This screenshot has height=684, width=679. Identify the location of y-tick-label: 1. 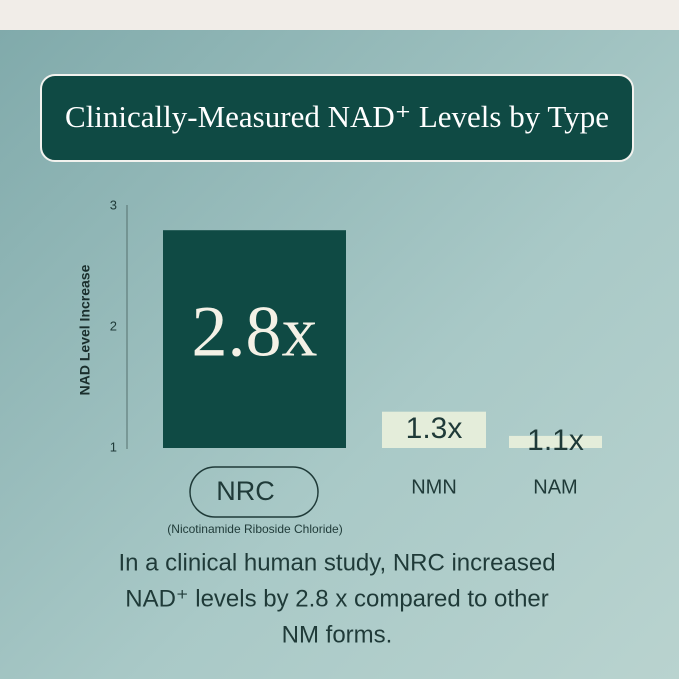
(113, 446).